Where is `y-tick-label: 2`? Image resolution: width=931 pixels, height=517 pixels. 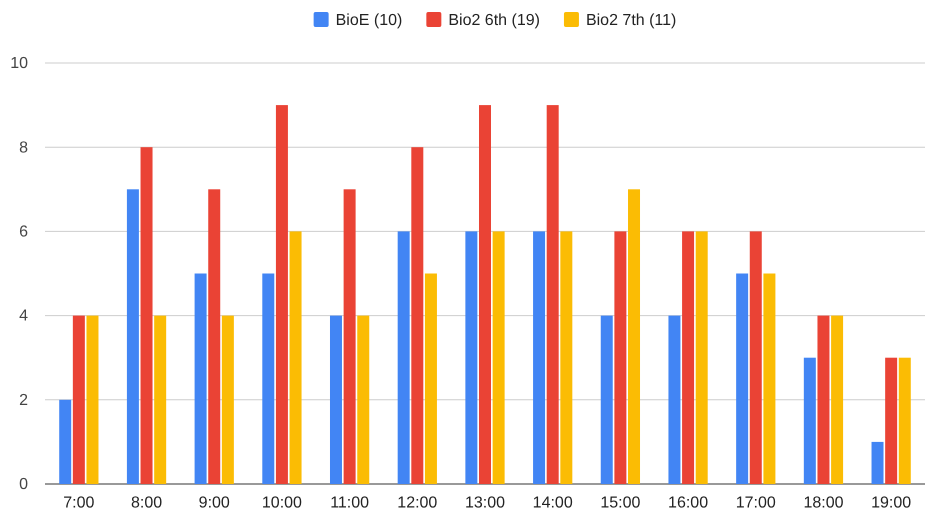
y-tick-label: 2 is located at coordinates (23, 400).